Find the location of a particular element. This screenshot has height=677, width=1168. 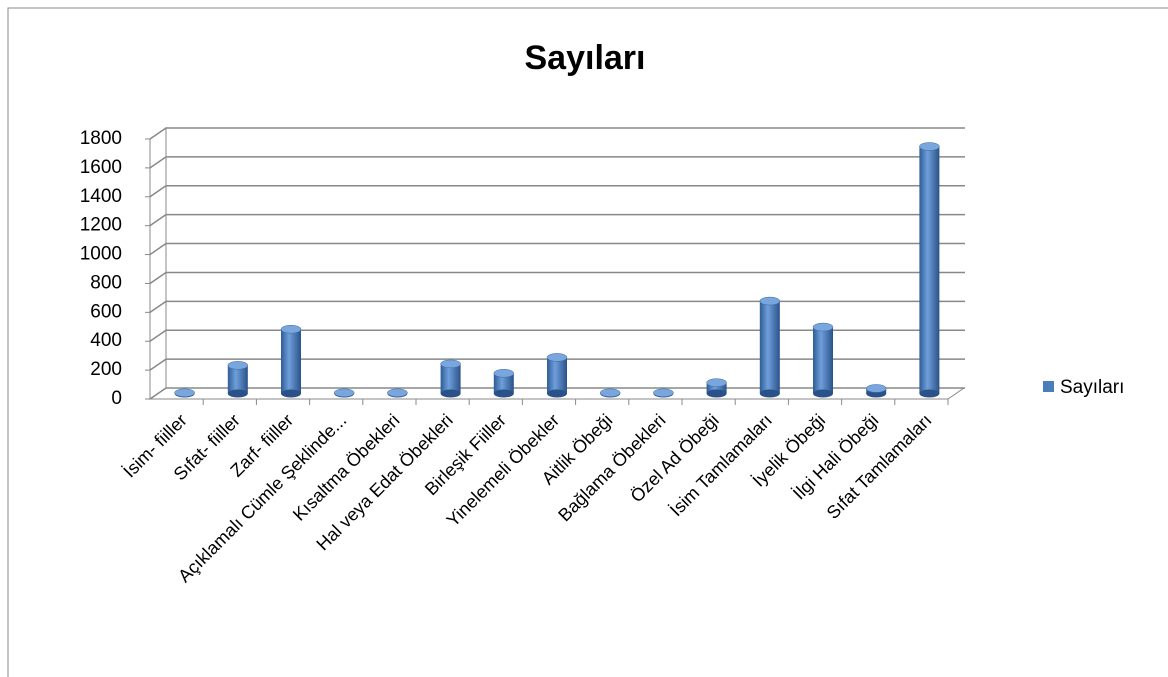

y-tick-label: 400 is located at coordinates (106, 340).